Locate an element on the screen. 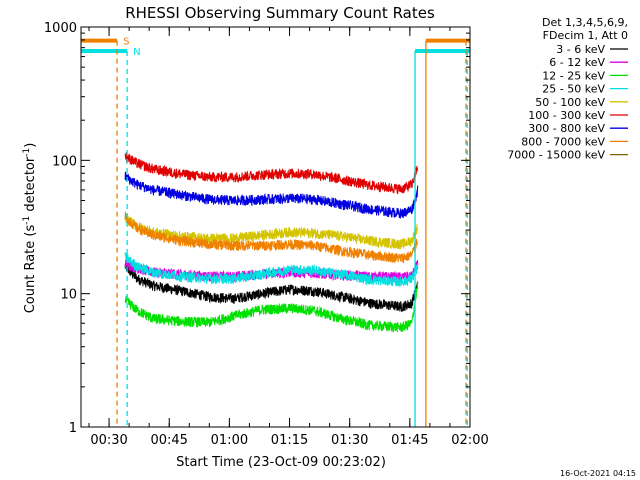 Image resolution: width=640 pixels, height=480 pixels. y-tick-label: 10 is located at coordinates (68, 295).